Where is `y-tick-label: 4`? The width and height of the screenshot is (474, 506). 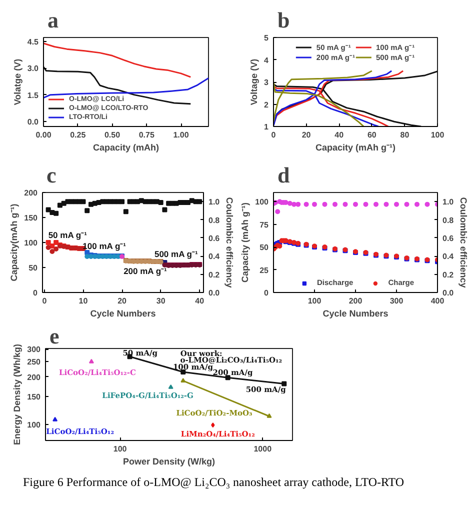
y-tick-label: 4 is located at coordinates (267, 60).